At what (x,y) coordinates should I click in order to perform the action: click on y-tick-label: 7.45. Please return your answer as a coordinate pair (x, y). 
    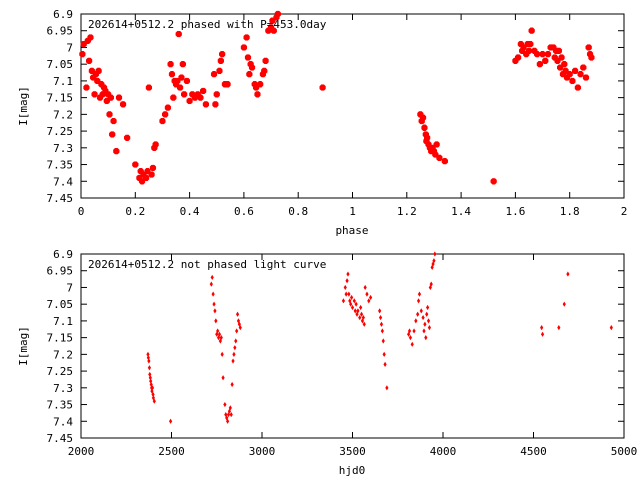
    Looking at the image, I should click on (60, 198).